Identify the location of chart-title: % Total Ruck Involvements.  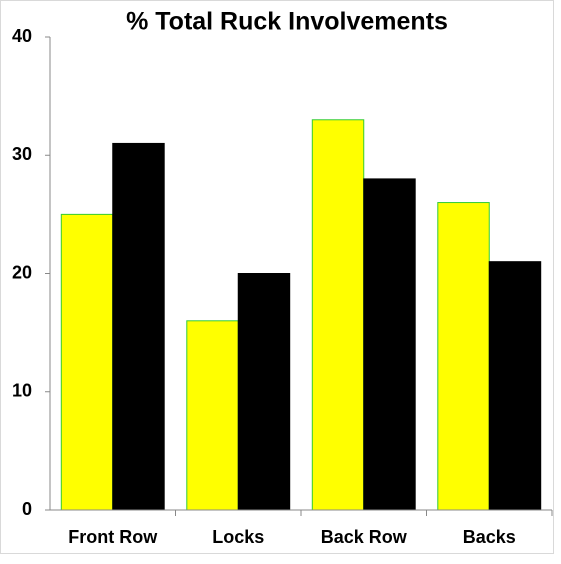
(287, 22).